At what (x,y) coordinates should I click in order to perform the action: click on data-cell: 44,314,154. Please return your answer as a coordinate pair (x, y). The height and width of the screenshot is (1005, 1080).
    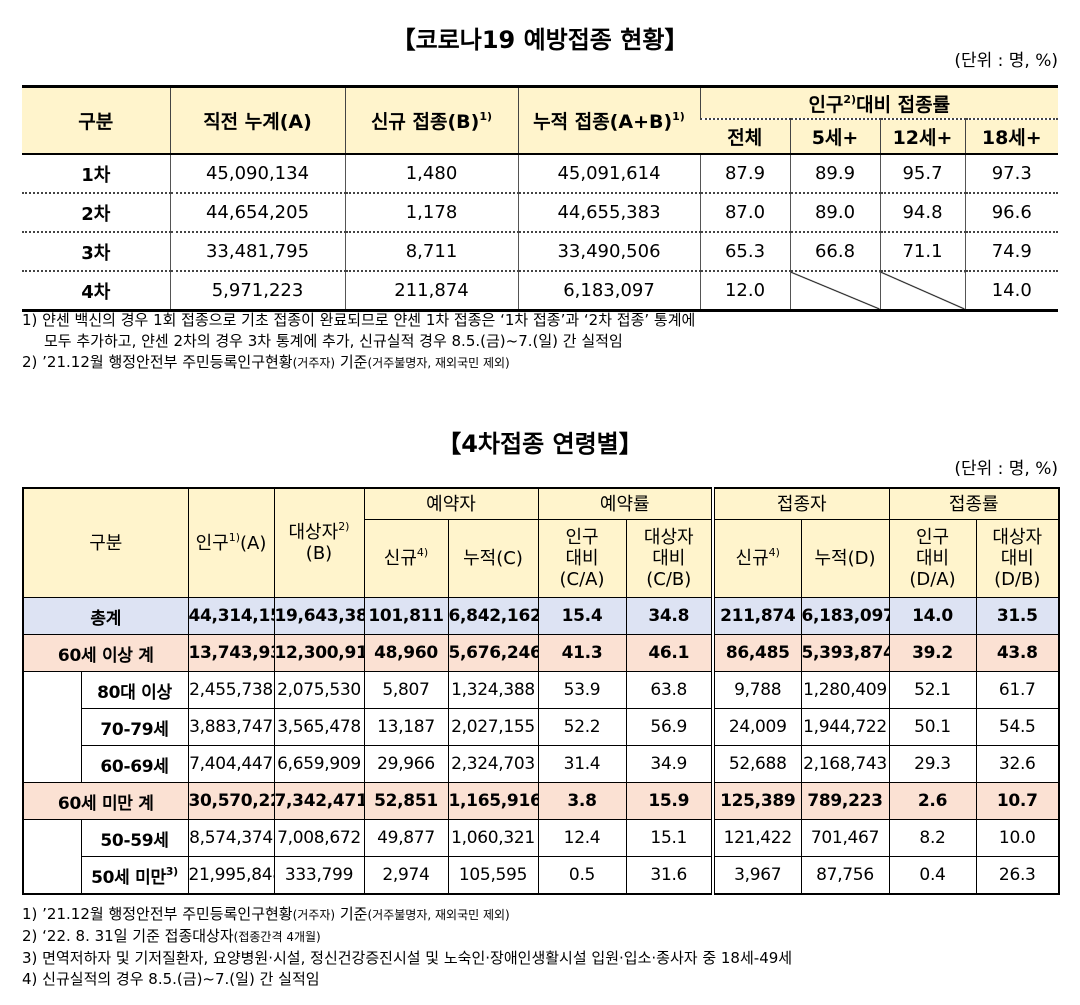
    Looking at the image, I should click on (231, 616).